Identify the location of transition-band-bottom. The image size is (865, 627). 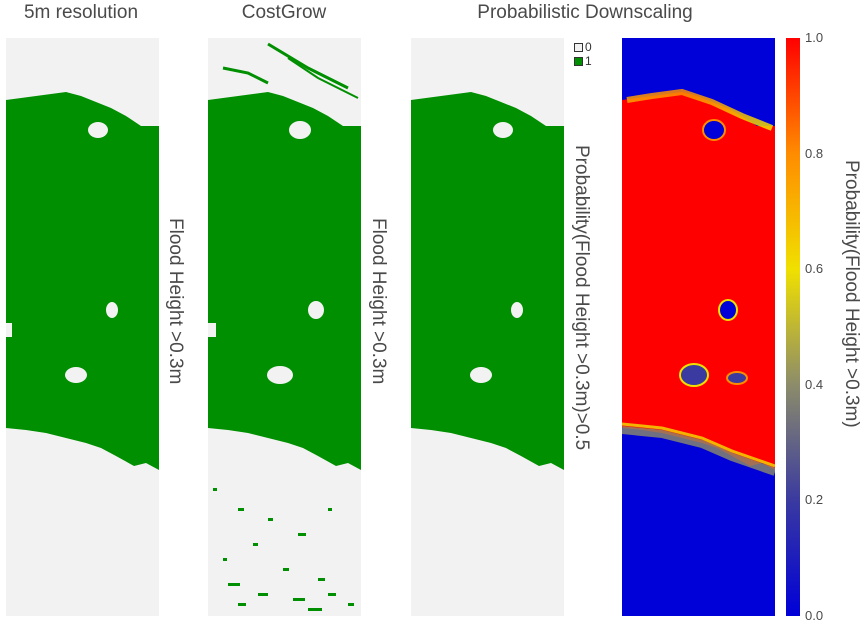
(698, 451).